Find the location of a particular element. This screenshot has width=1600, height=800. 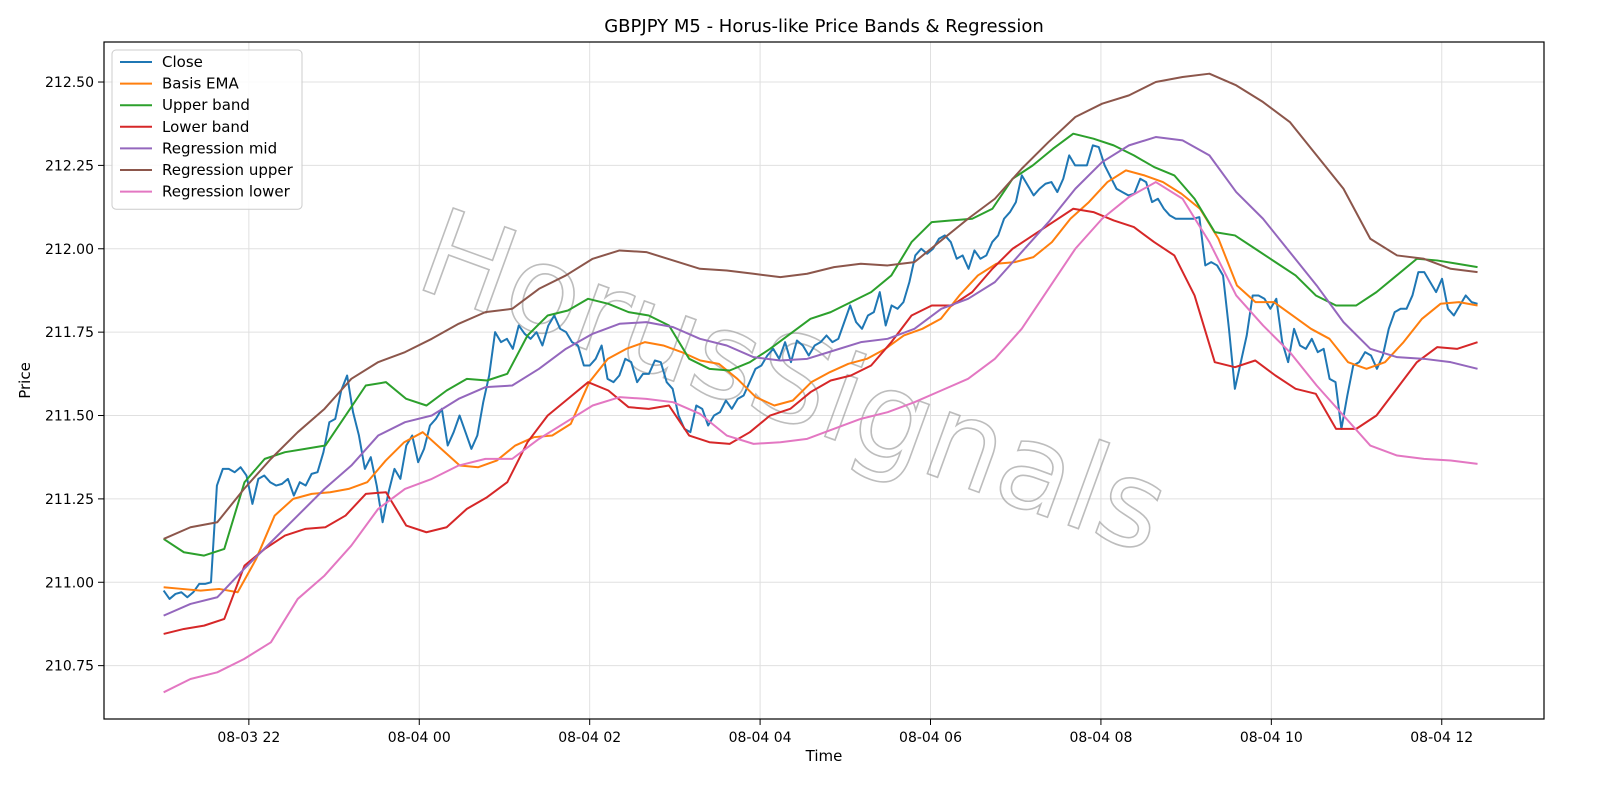

y-tick-label: 211.75 is located at coordinates (69, 333).